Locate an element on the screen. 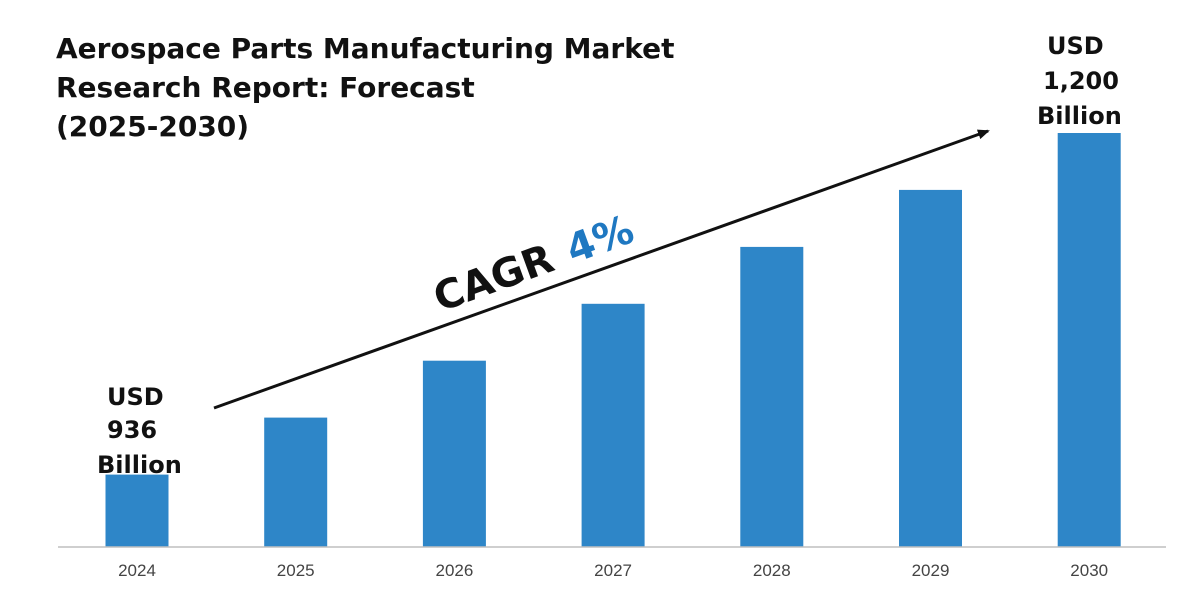 The height and width of the screenshot is (600, 1200). bar-2027 is located at coordinates (613, 425).